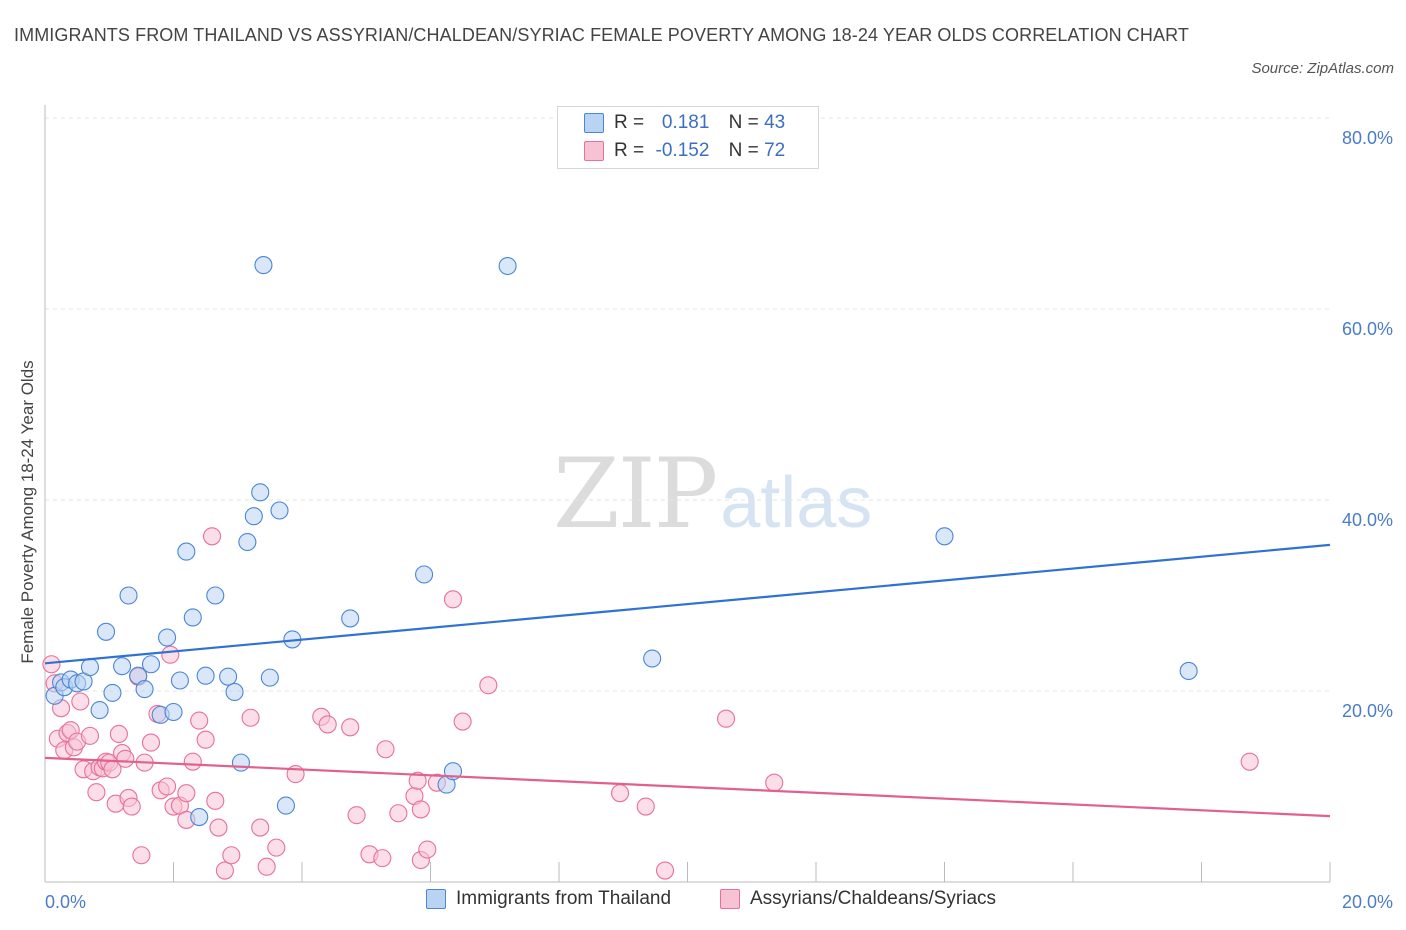 The width and height of the screenshot is (1406, 930). I want to click on bottom-legend-assyrians: Assyrians/Chaldeans/Syriacs, so click(858, 899).